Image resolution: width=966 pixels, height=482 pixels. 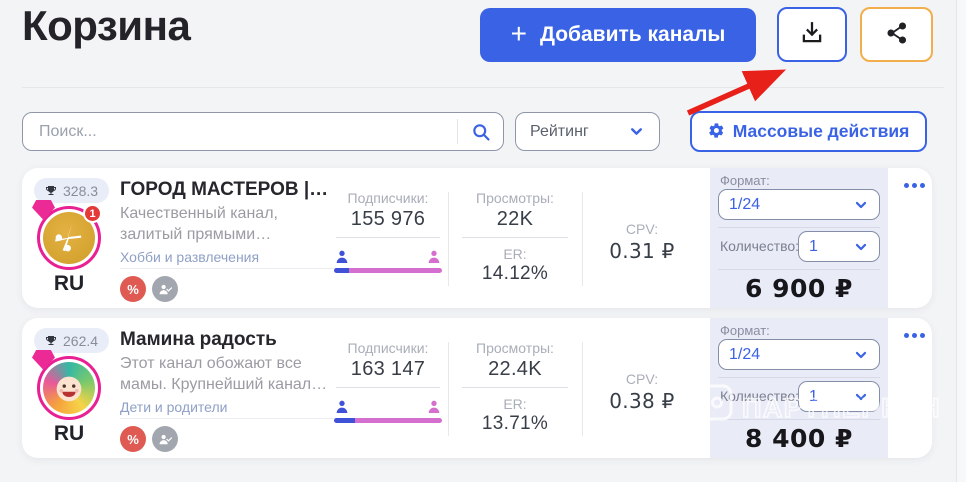 I want to click on rating-badge: 328.3, so click(x=72, y=190).